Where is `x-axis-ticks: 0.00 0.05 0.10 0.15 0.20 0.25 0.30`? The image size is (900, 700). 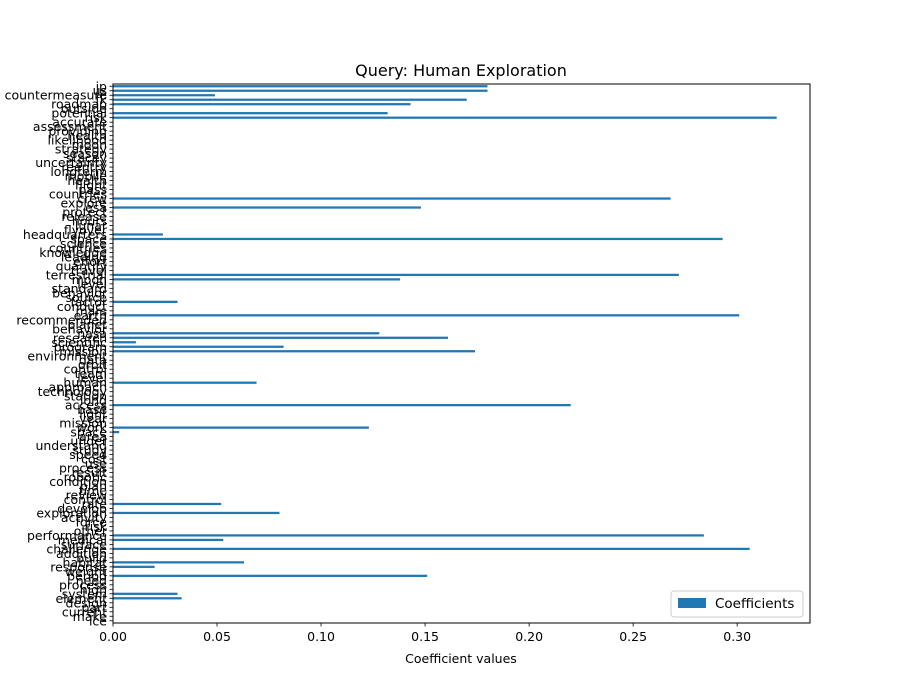
x-axis-ticks: 0.00 0.05 0.10 0.15 0.20 0.25 0.30 is located at coordinates (425, 633).